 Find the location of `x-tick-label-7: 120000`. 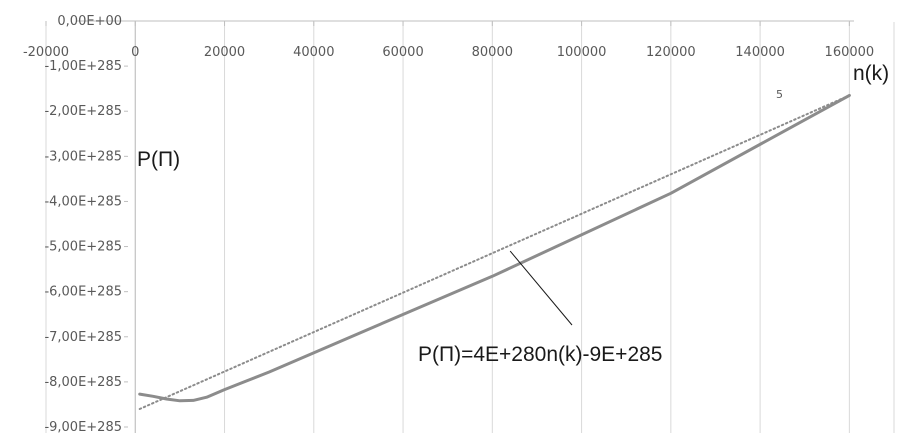

x-tick-label-7: 120000 is located at coordinates (671, 52).